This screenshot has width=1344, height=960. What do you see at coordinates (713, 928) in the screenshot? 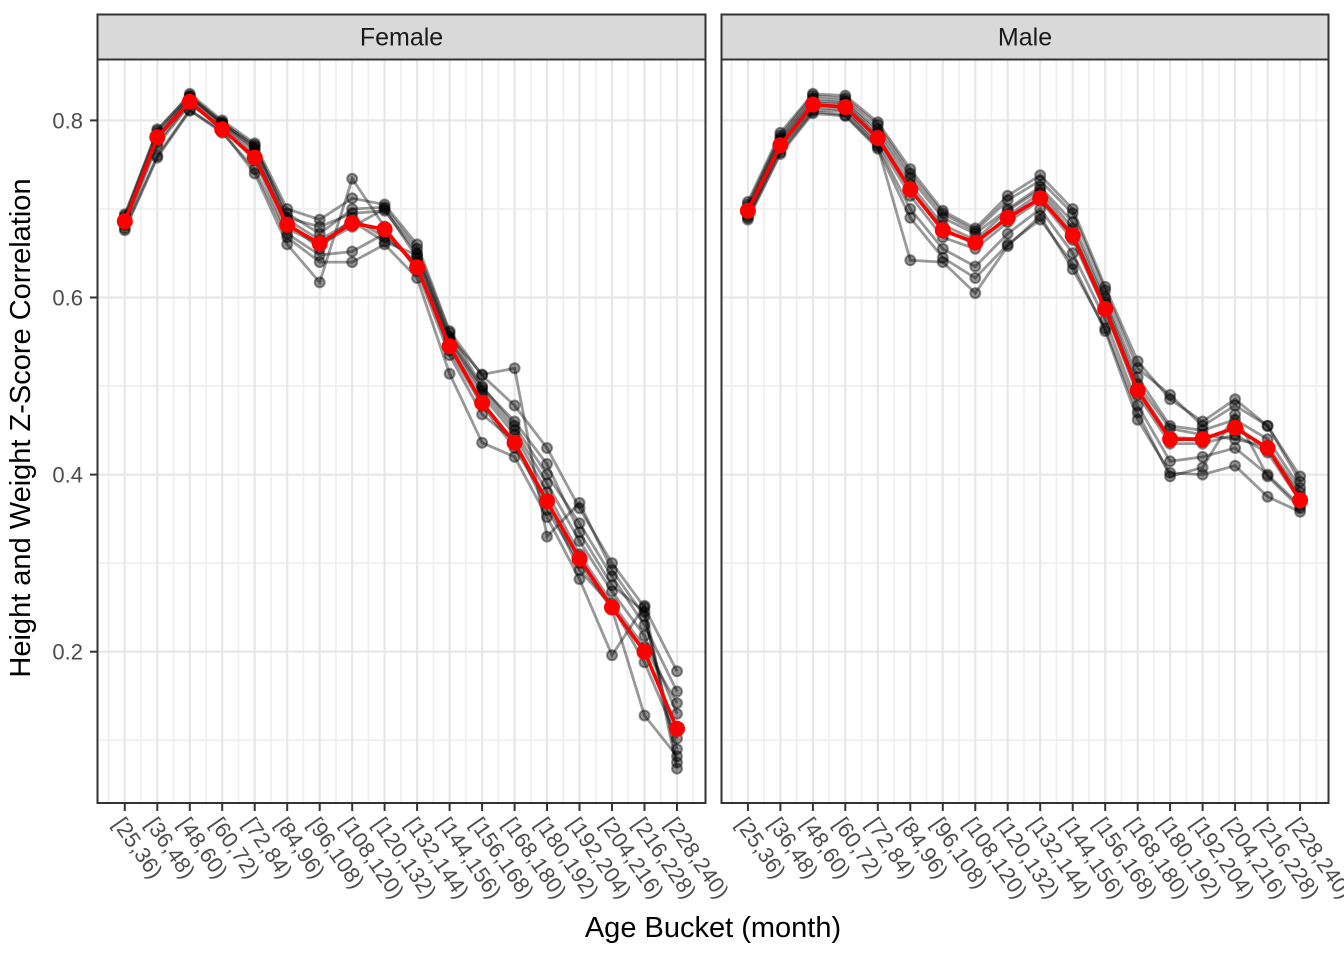
I see `svg-text: Age Bucket (month)` at bounding box center [713, 928].